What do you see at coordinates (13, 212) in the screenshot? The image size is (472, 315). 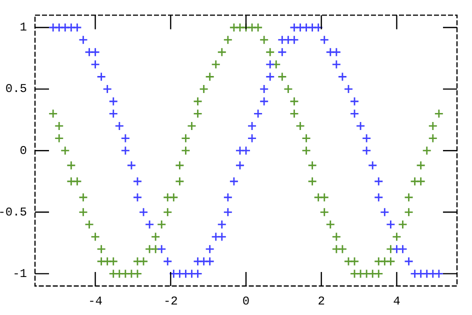 I see `y-tick-label: -0.5` at bounding box center [13, 212].